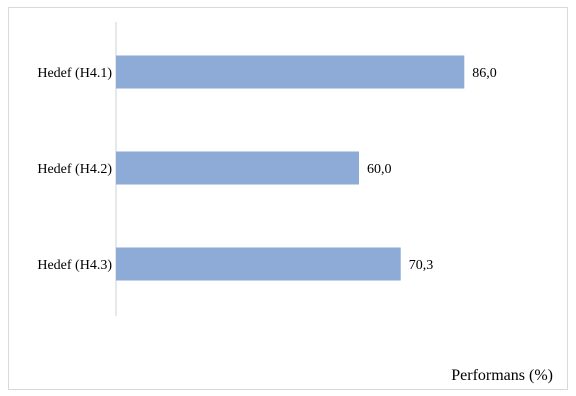 Image resolution: width=576 pixels, height=396 pixels. Describe the element at coordinates (484, 73) in the screenshot. I see `value-label-1: 86,0` at that location.